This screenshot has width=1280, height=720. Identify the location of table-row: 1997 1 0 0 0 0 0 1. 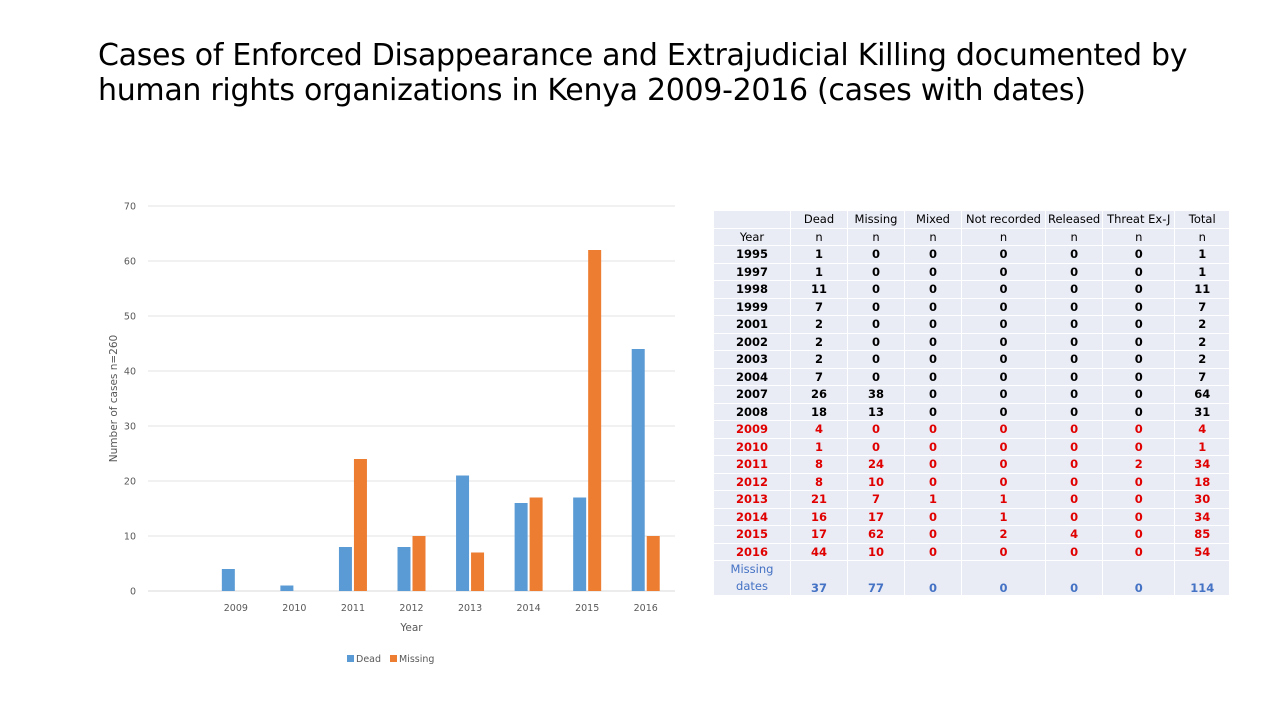
(972, 271).